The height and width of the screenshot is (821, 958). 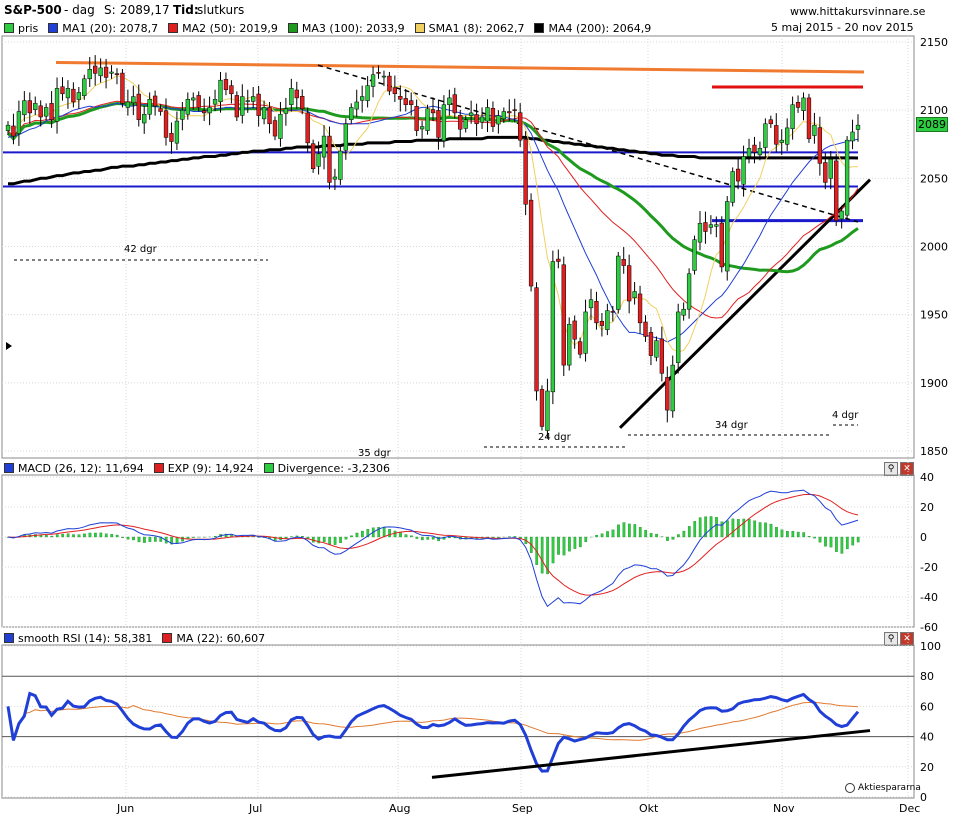 I want to click on month-label: Jun, so click(x=125, y=808).